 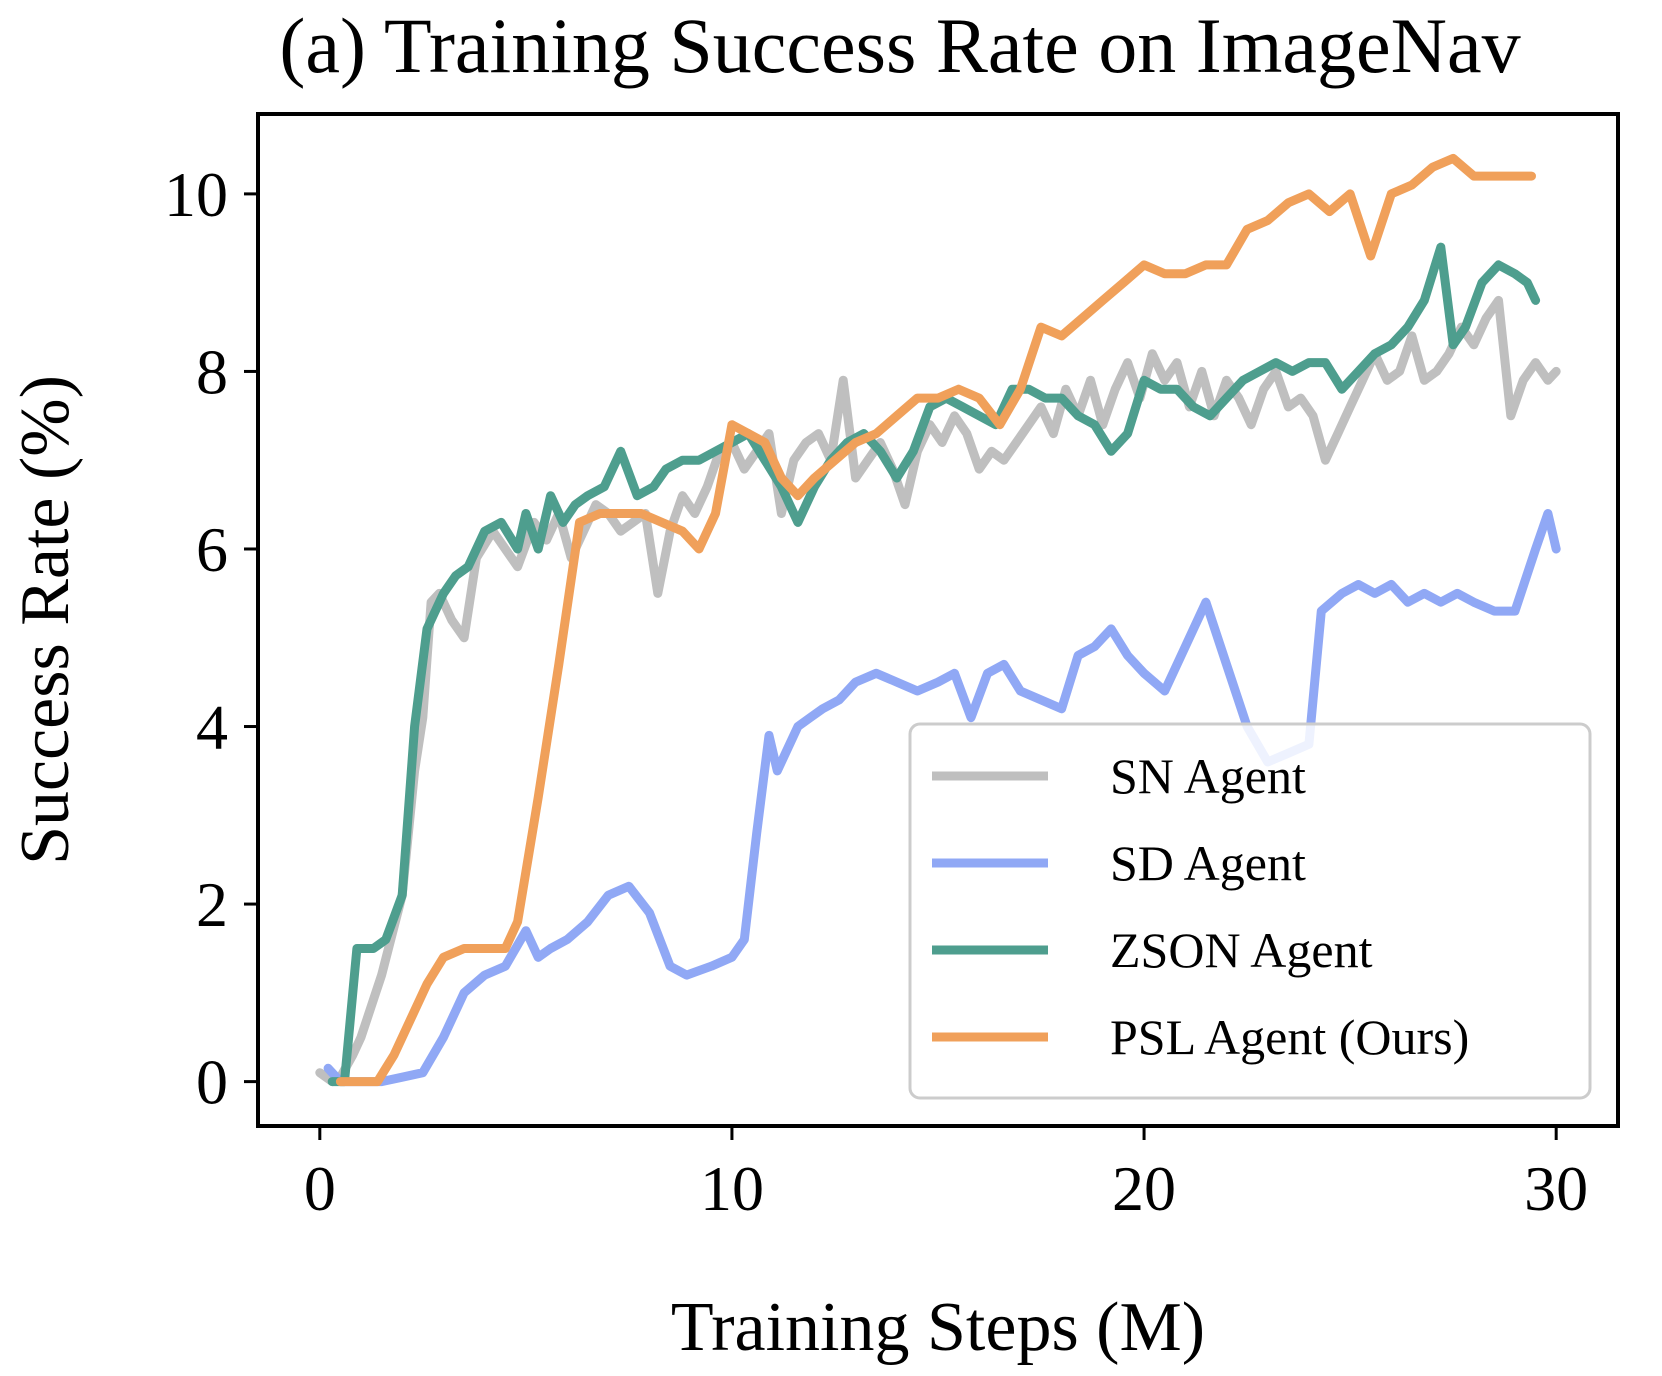 I want to click on x-axis-label: Training Steps (M), so click(x=938, y=1327).